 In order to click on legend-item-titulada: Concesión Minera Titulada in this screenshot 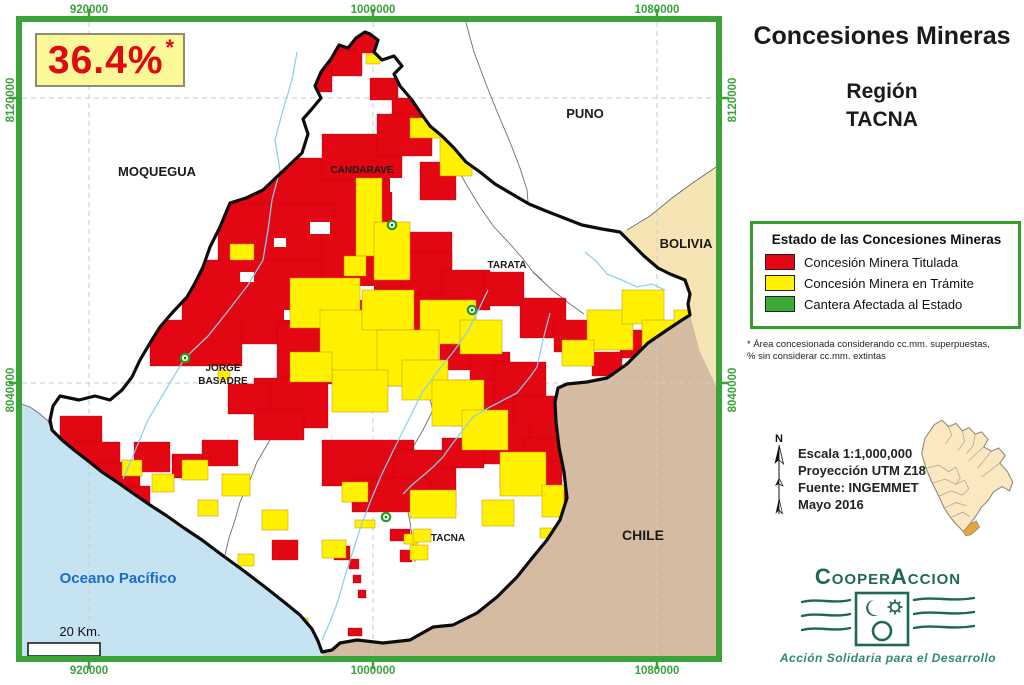, I will do `click(886, 262)`.